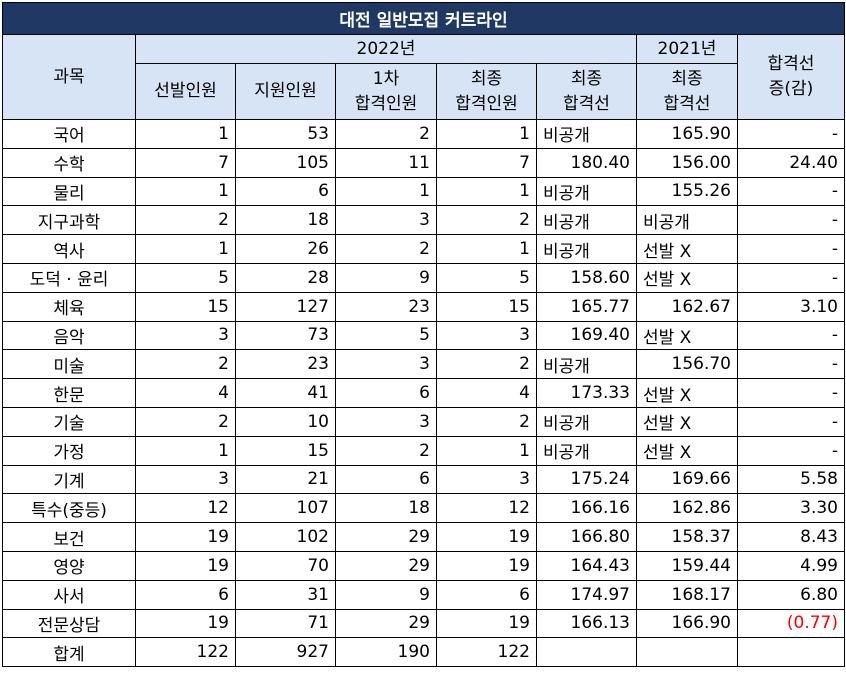 This screenshot has height=681, width=846. Describe the element at coordinates (185, 249) in the screenshot. I see `cell-selected: 1` at that location.